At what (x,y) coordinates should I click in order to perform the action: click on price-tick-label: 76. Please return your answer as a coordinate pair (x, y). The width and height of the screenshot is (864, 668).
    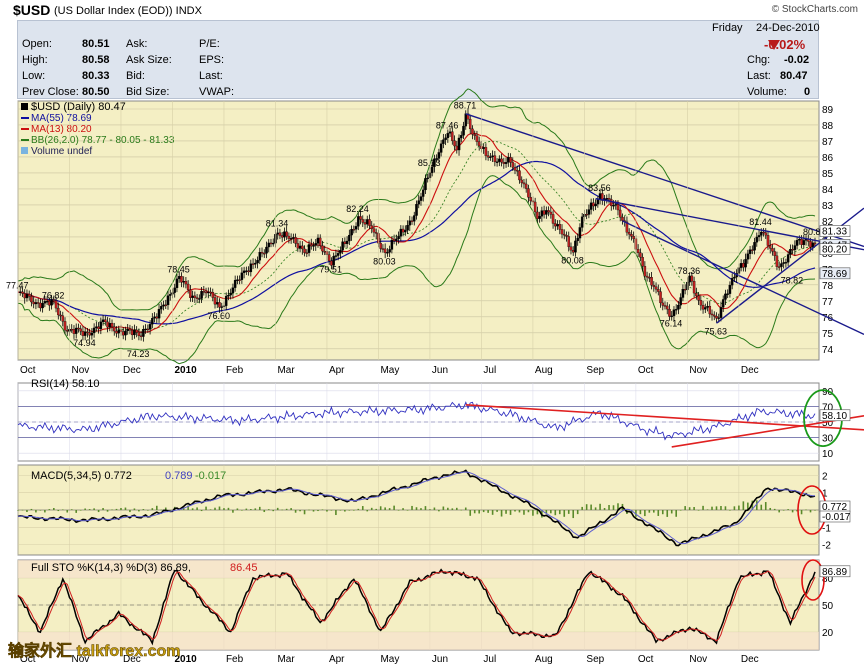
    Looking at the image, I should click on (828, 318).